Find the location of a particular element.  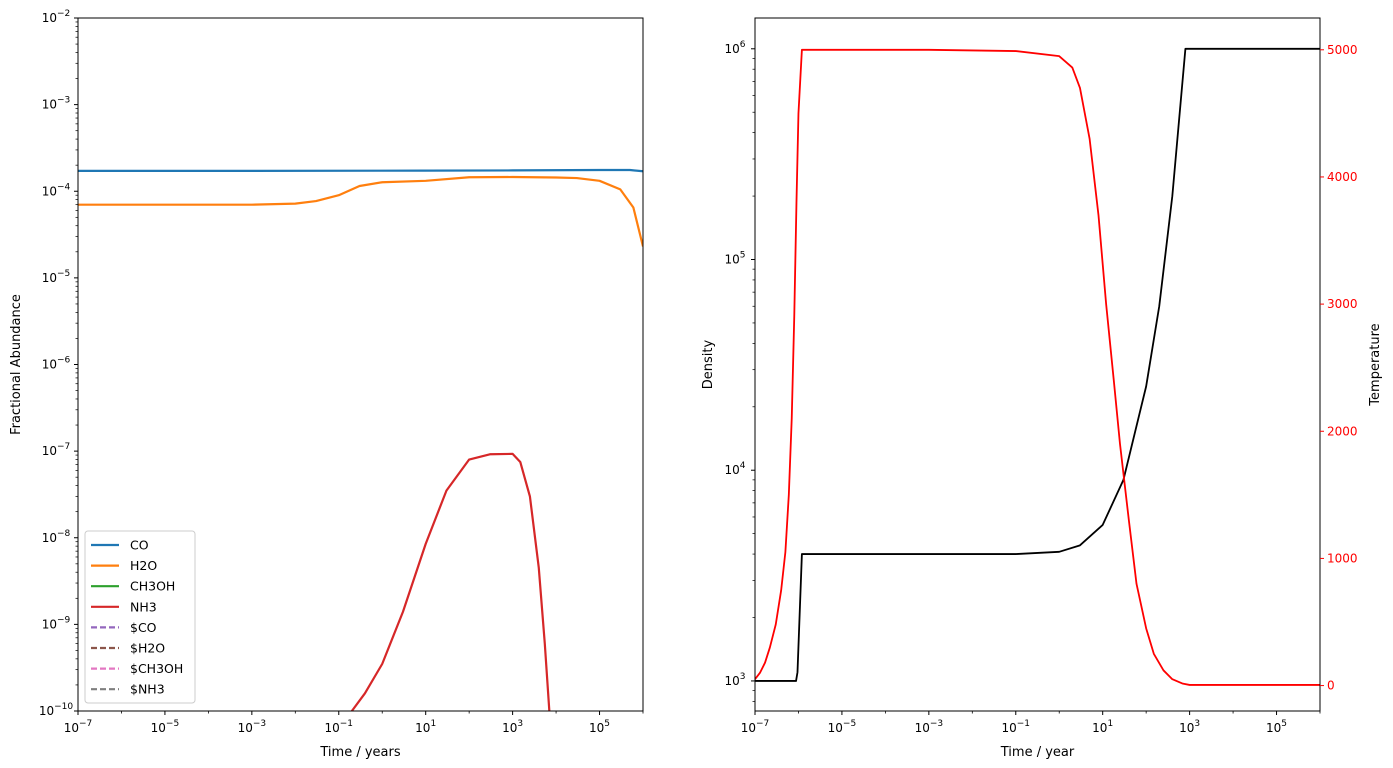

y2-tick-label: 0 is located at coordinates (1331, 686).